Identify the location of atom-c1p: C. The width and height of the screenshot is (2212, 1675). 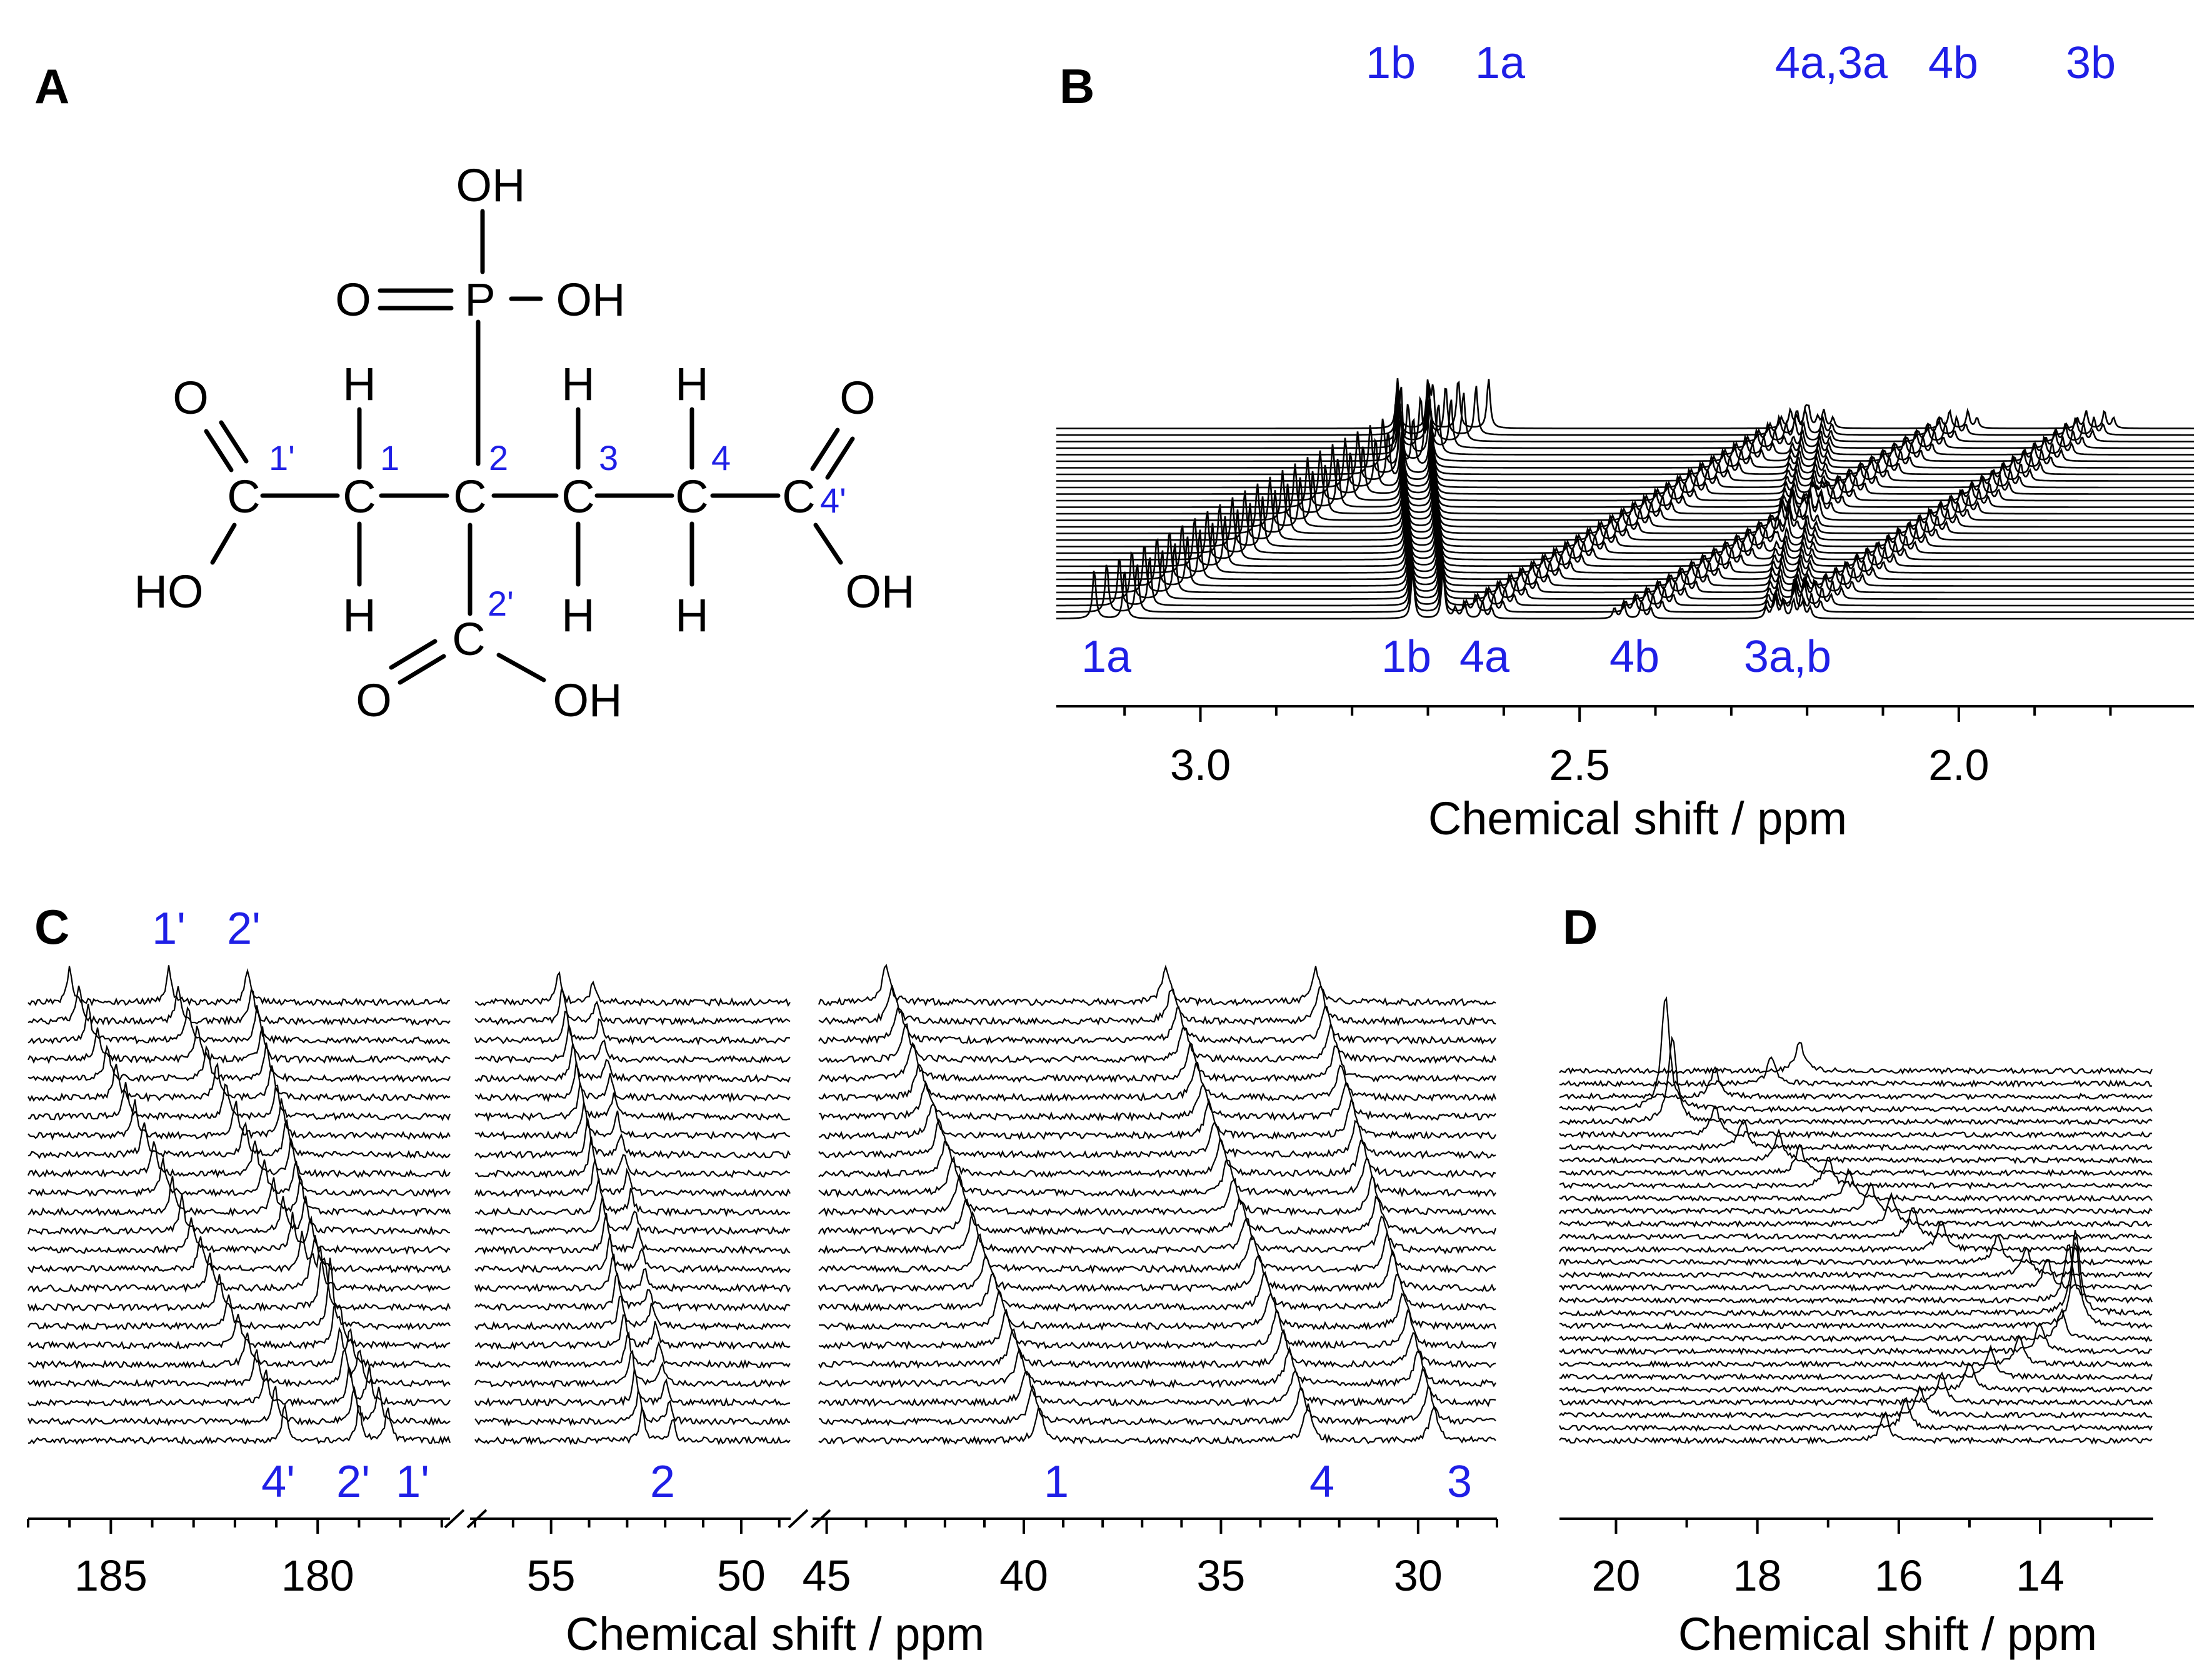
(243, 497).